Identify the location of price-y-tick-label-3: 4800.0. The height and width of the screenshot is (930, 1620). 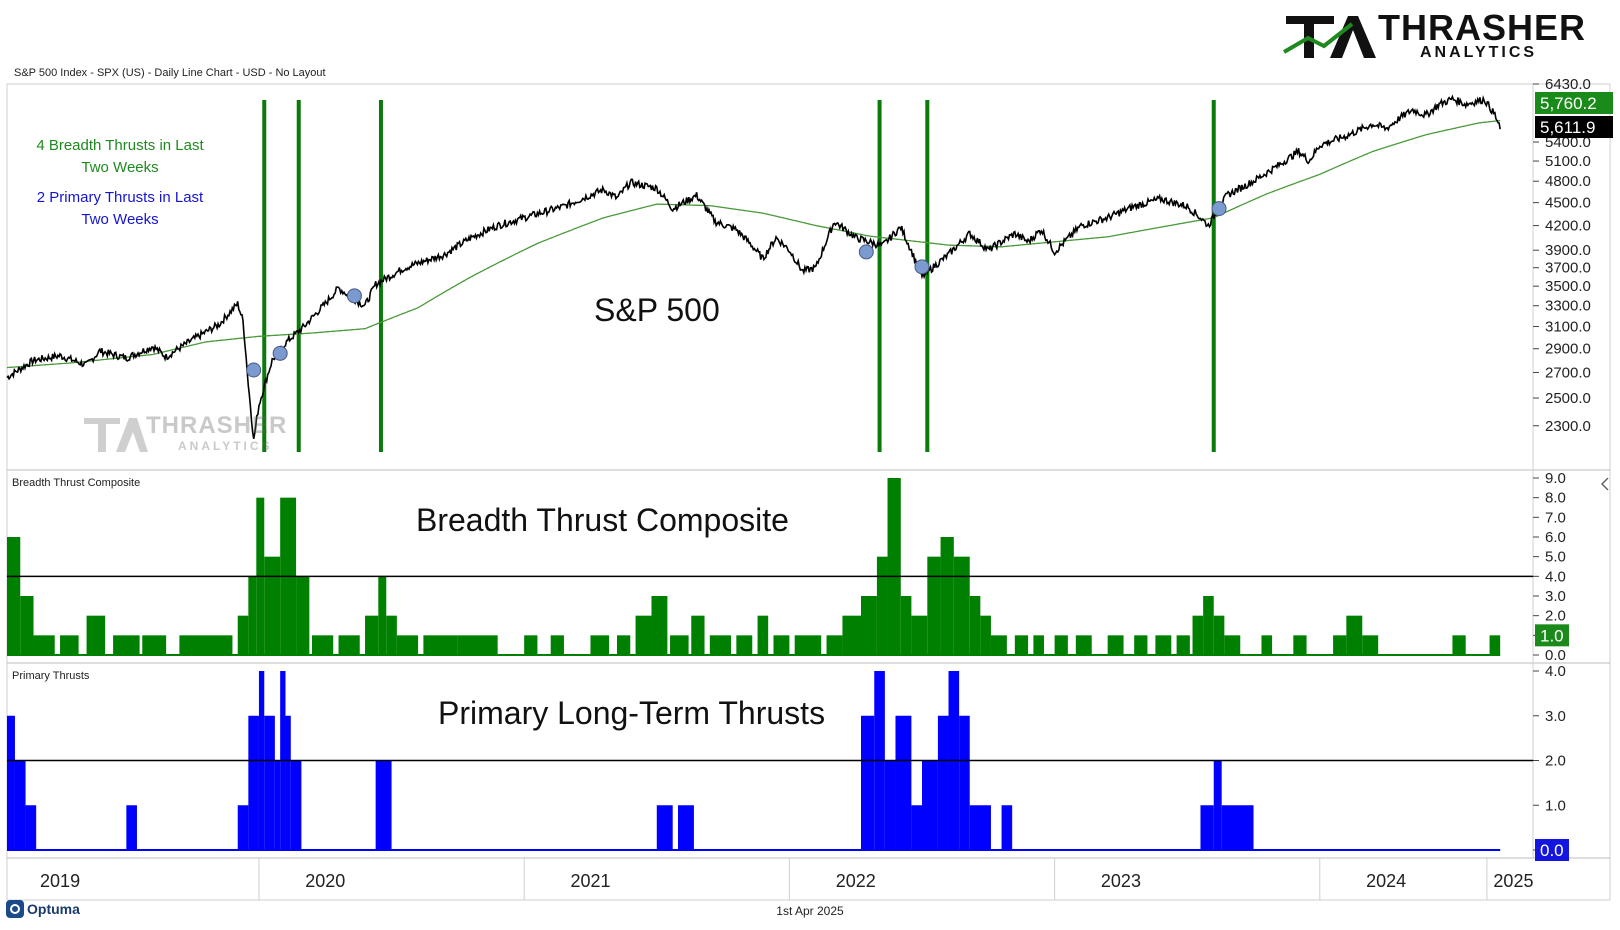
(1568, 181).